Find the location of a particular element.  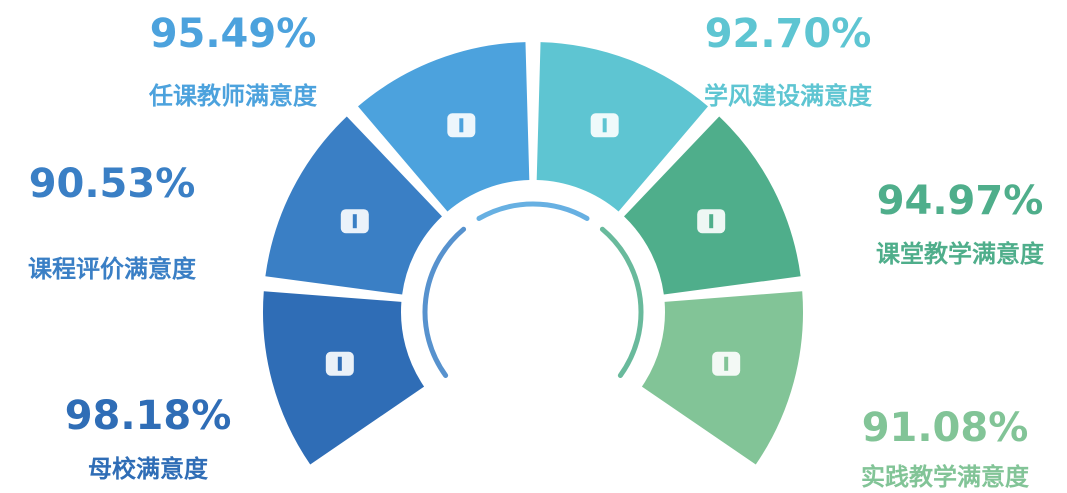

percentage: 98.18% is located at coordinates (148, 416).